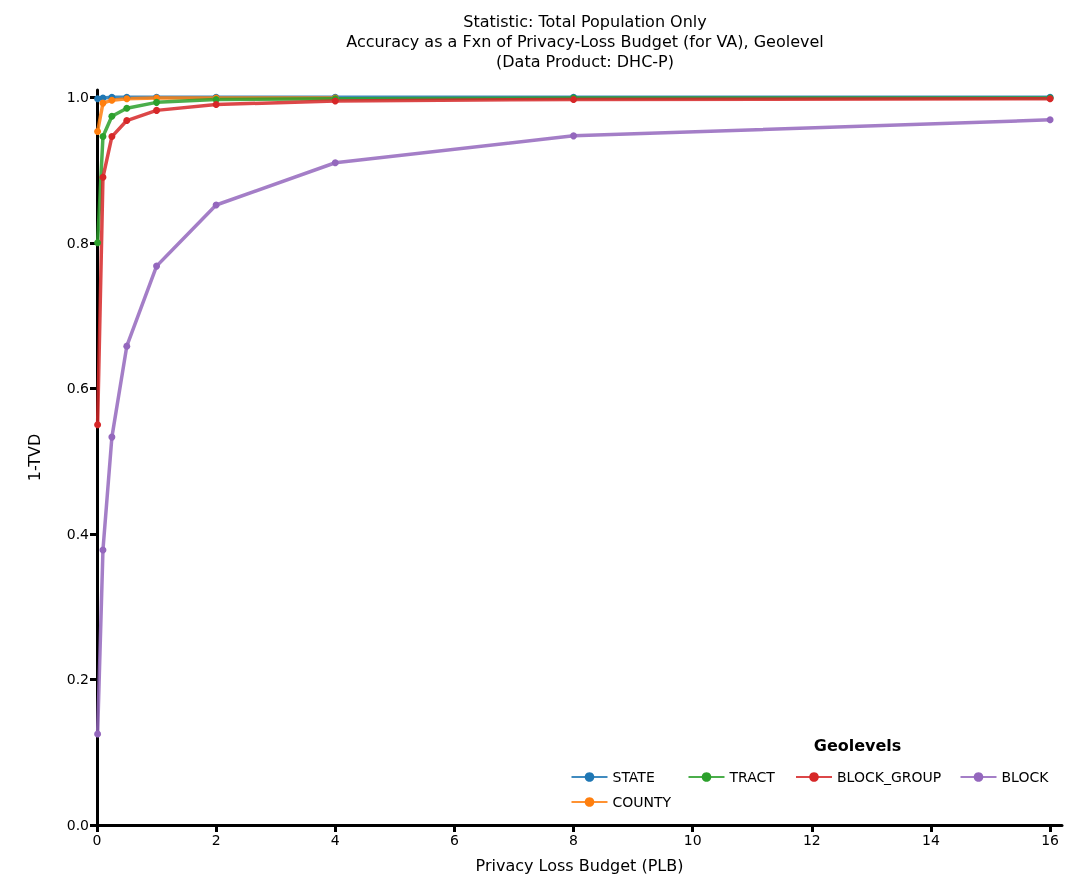 The image size is (1066, 890). Describe the element at coordinates (1025, 777) in the screenshot. I see `legend-label: BLOCK` at that location.